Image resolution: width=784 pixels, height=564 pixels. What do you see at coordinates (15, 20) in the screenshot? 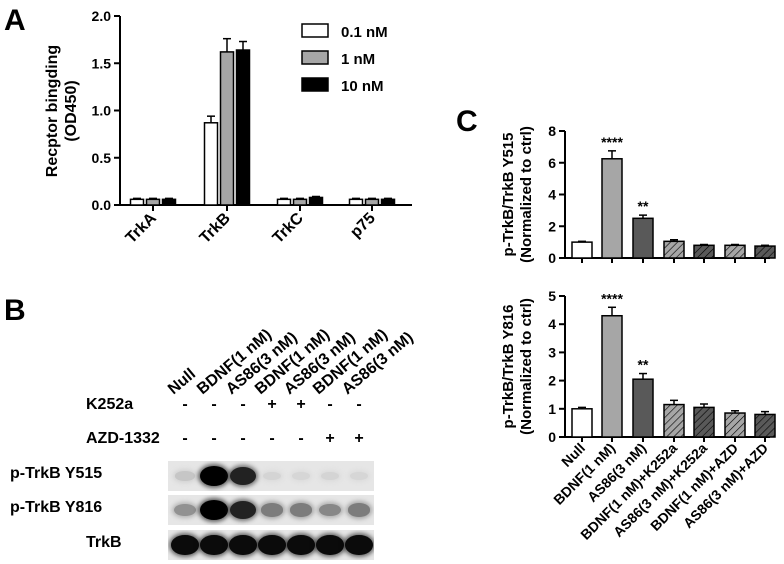
I see `panel-a-letter: A` at bounding box center [15, 20].